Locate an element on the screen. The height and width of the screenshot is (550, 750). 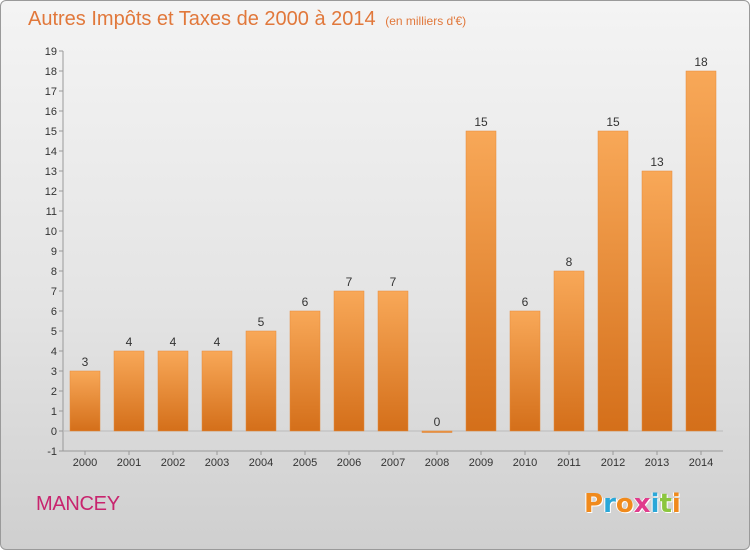
y-tick-label: 12 is located at coordinates (51, 192).